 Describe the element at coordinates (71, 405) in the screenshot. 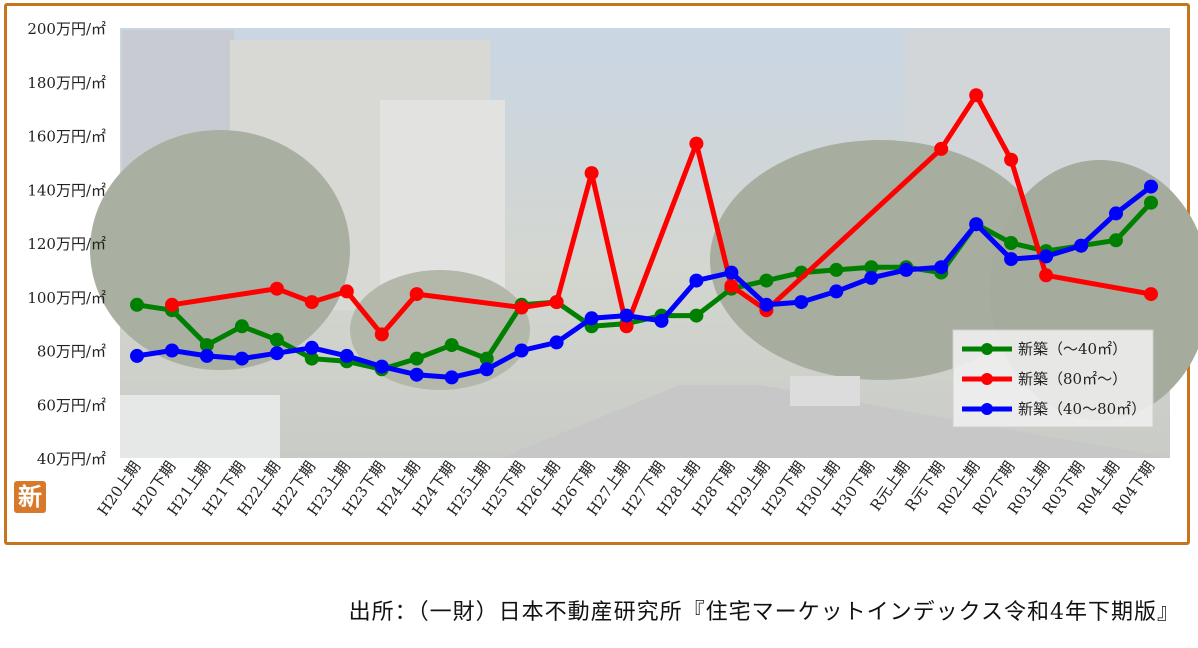

I see `y-tick-label: 60万円/㎡` at that location.